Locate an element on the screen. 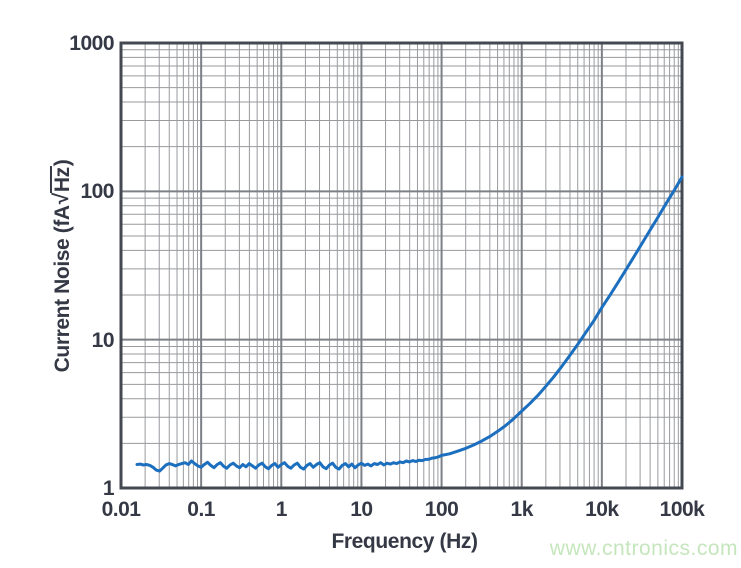 The image size is (741, 568). y-tick-label-10: 10 is located at coordinates (103, 340).